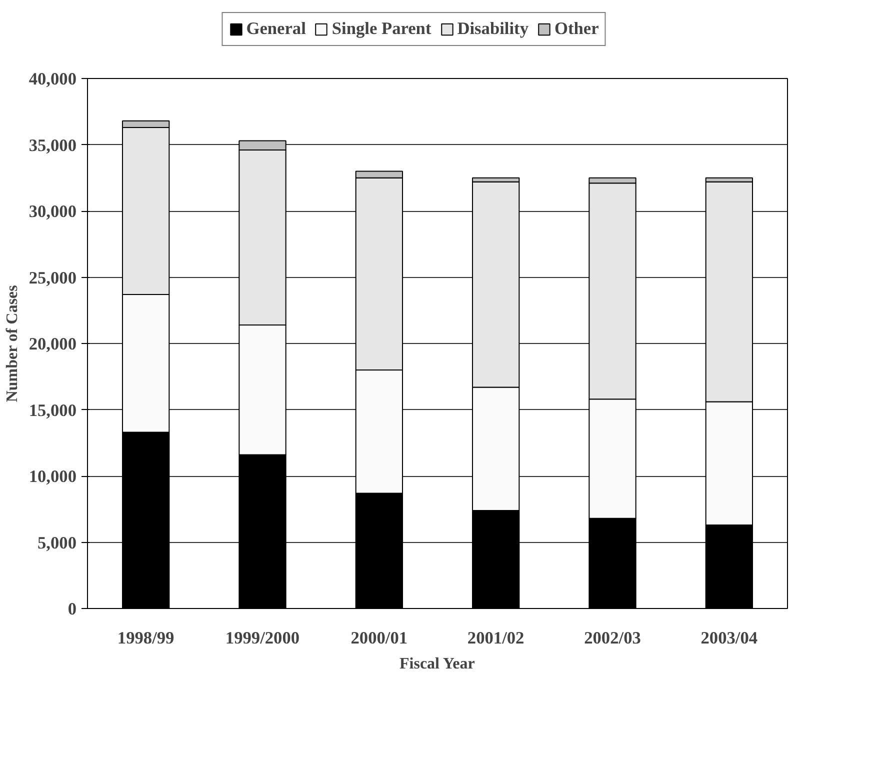  Describe the element at coordinates (52, 410) in the screenshot. I see `y-tick-label: 15,000` at that location.